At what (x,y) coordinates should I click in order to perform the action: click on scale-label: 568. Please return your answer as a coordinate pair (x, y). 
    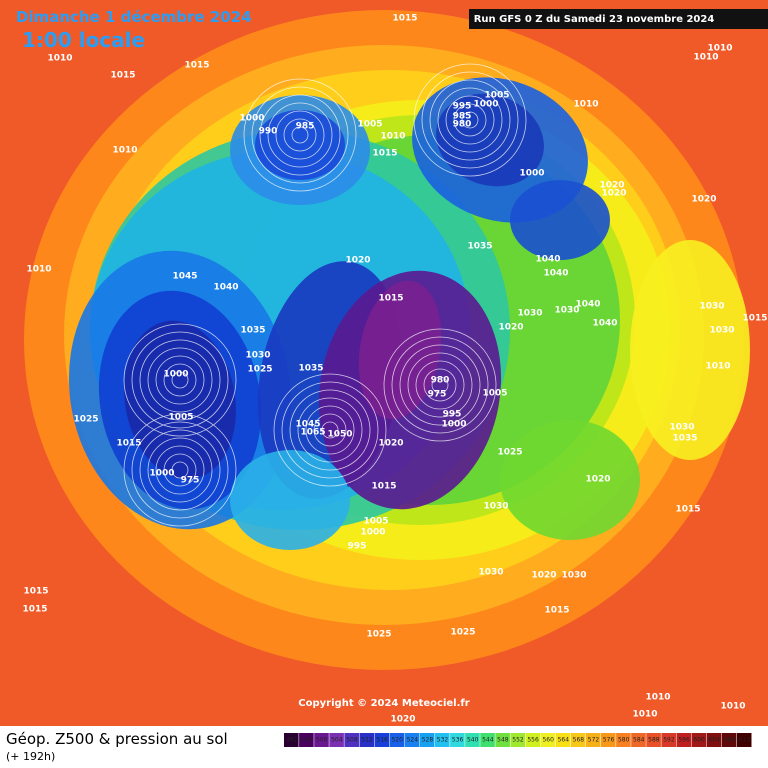
    Looking at the image, I should click on (579, 740).